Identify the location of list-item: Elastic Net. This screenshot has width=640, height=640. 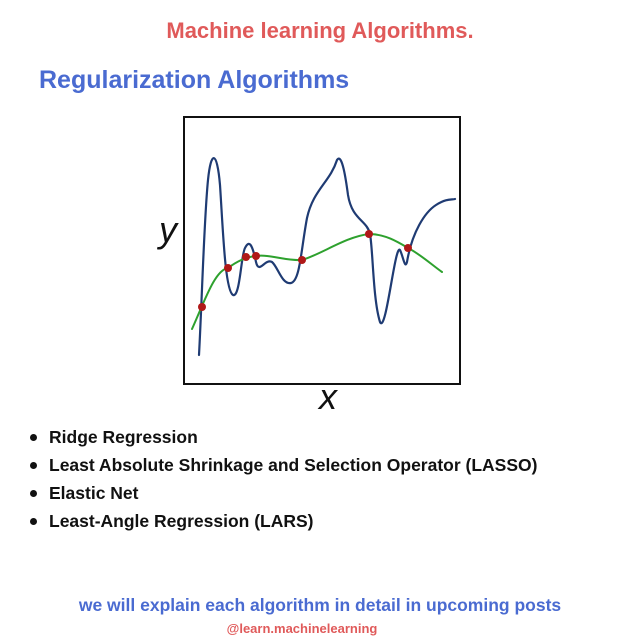
(280, 493).